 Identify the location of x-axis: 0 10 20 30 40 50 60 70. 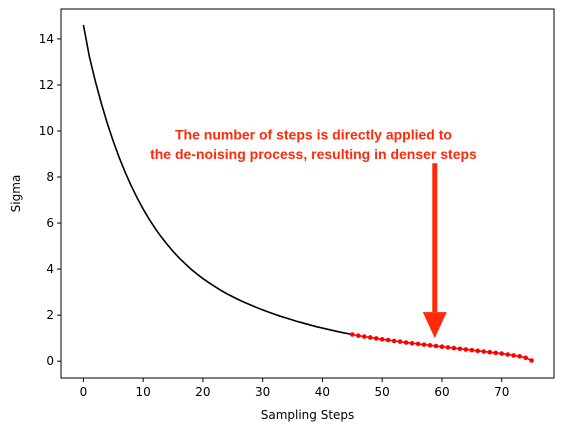
(294, 388).